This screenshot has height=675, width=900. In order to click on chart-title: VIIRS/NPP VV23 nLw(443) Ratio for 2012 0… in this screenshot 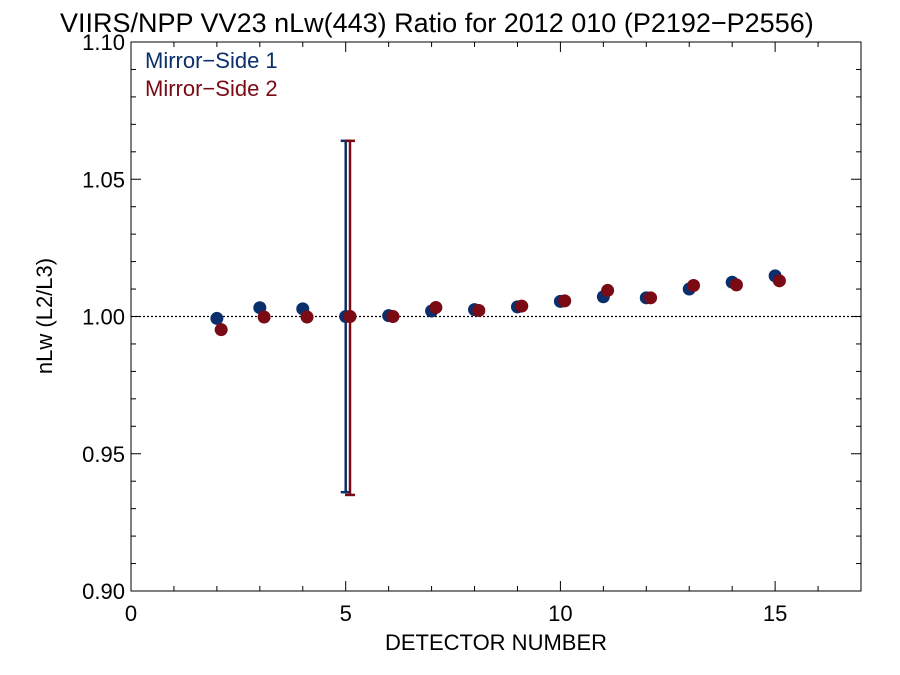, I will do `click(437, 23)`.